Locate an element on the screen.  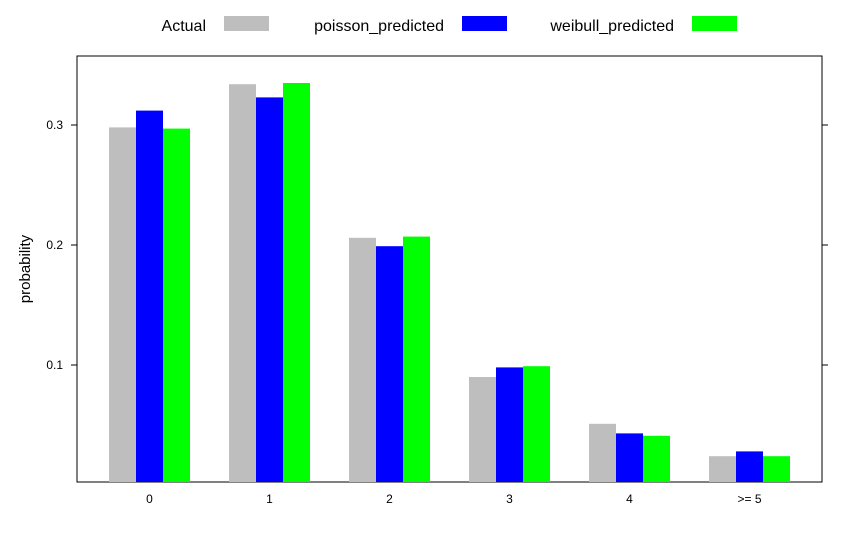
legend-label-Actual: Actual is located at coordinates (184, 26).